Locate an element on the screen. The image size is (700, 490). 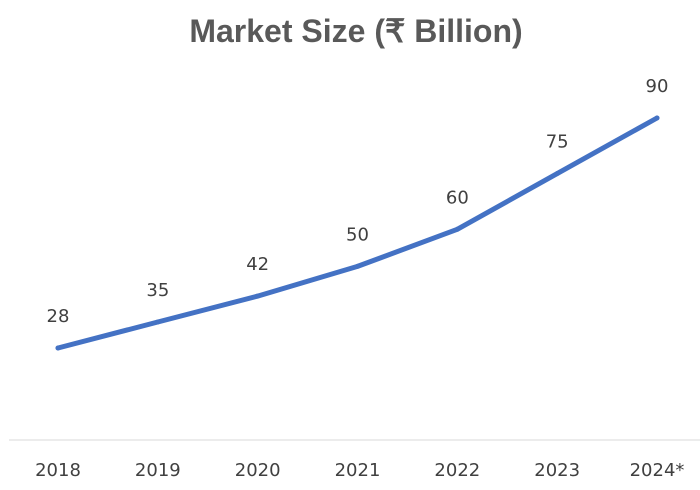
data-point-2020 is located at coordinates (258, 296).